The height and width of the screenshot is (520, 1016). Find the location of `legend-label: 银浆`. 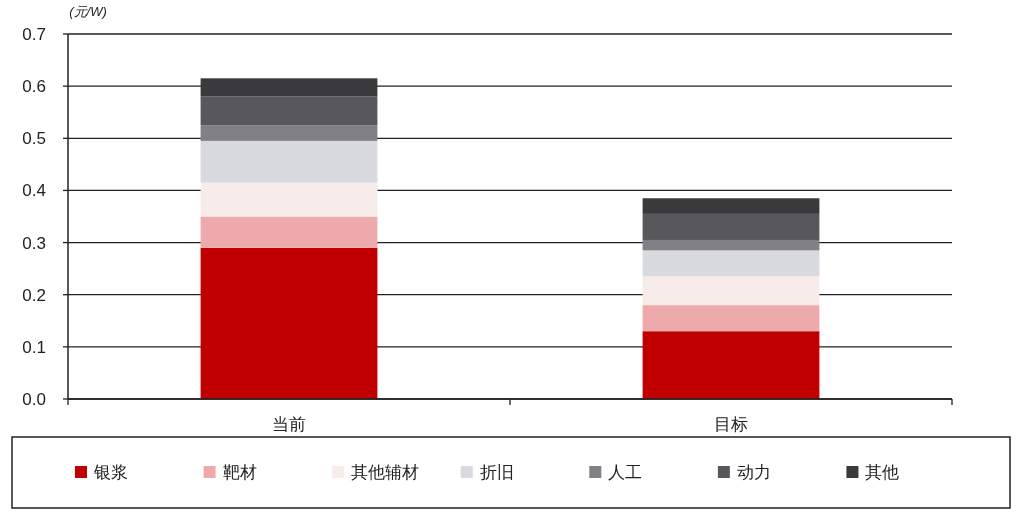

legend-label: 银浆 is located at coordinates (110, 472).